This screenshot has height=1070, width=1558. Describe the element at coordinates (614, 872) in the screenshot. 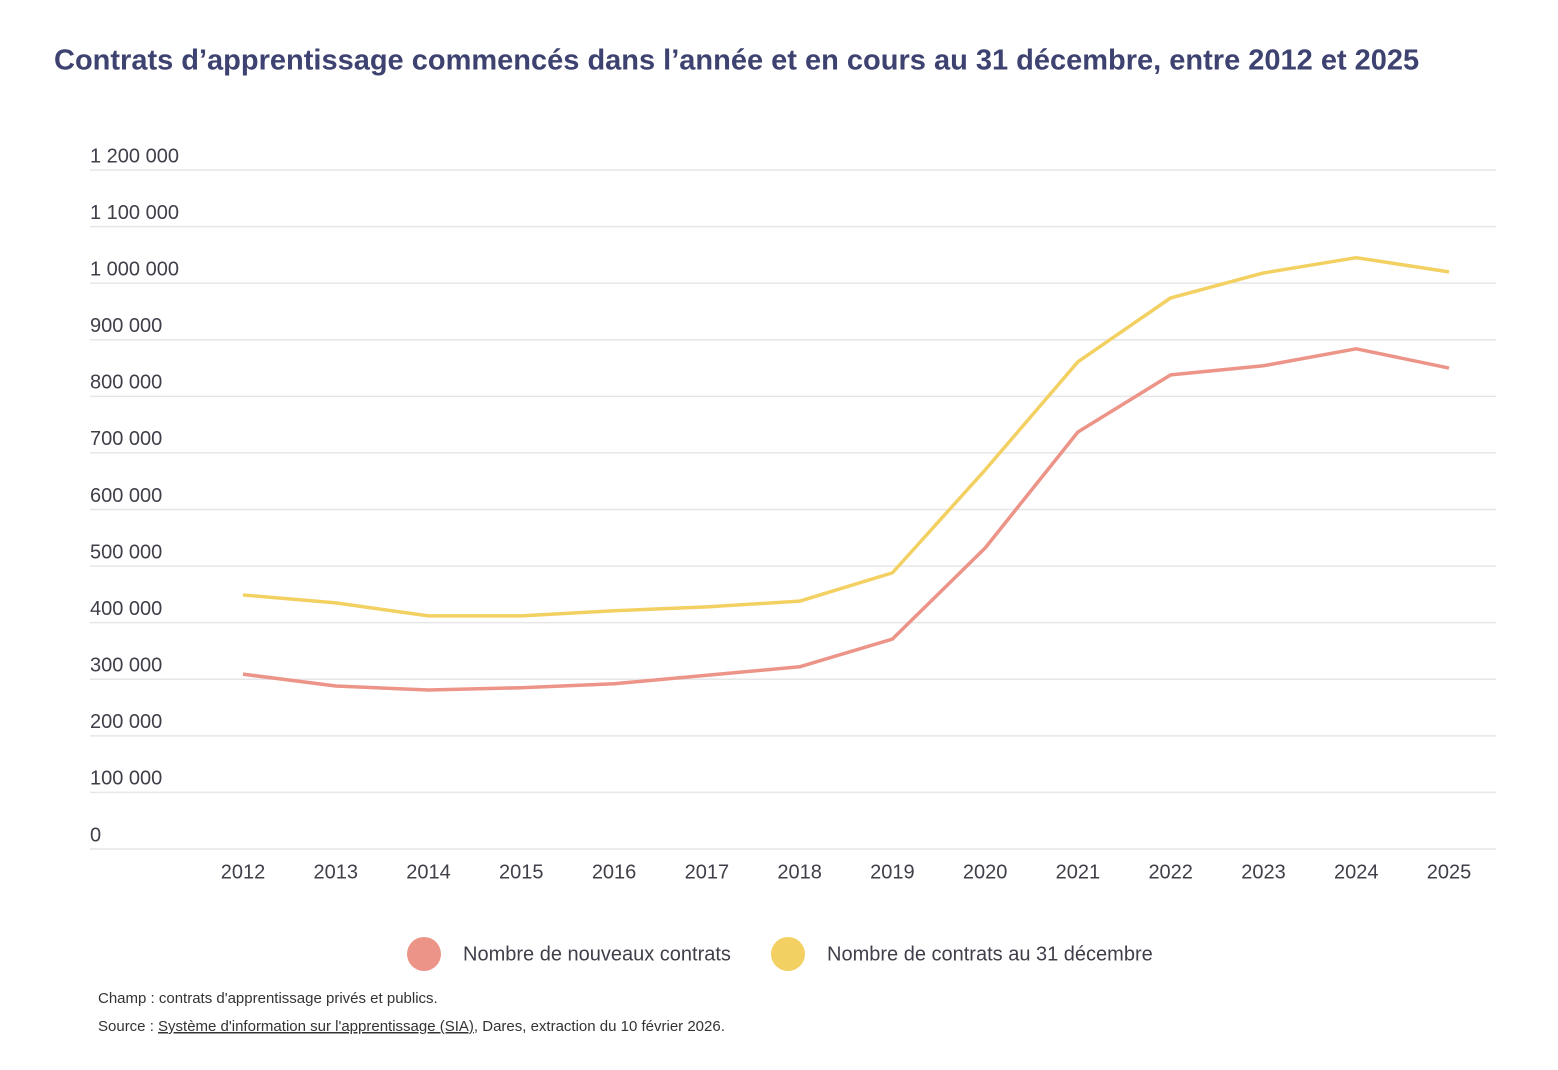

I see `x-tick-label: 2016` at that location.